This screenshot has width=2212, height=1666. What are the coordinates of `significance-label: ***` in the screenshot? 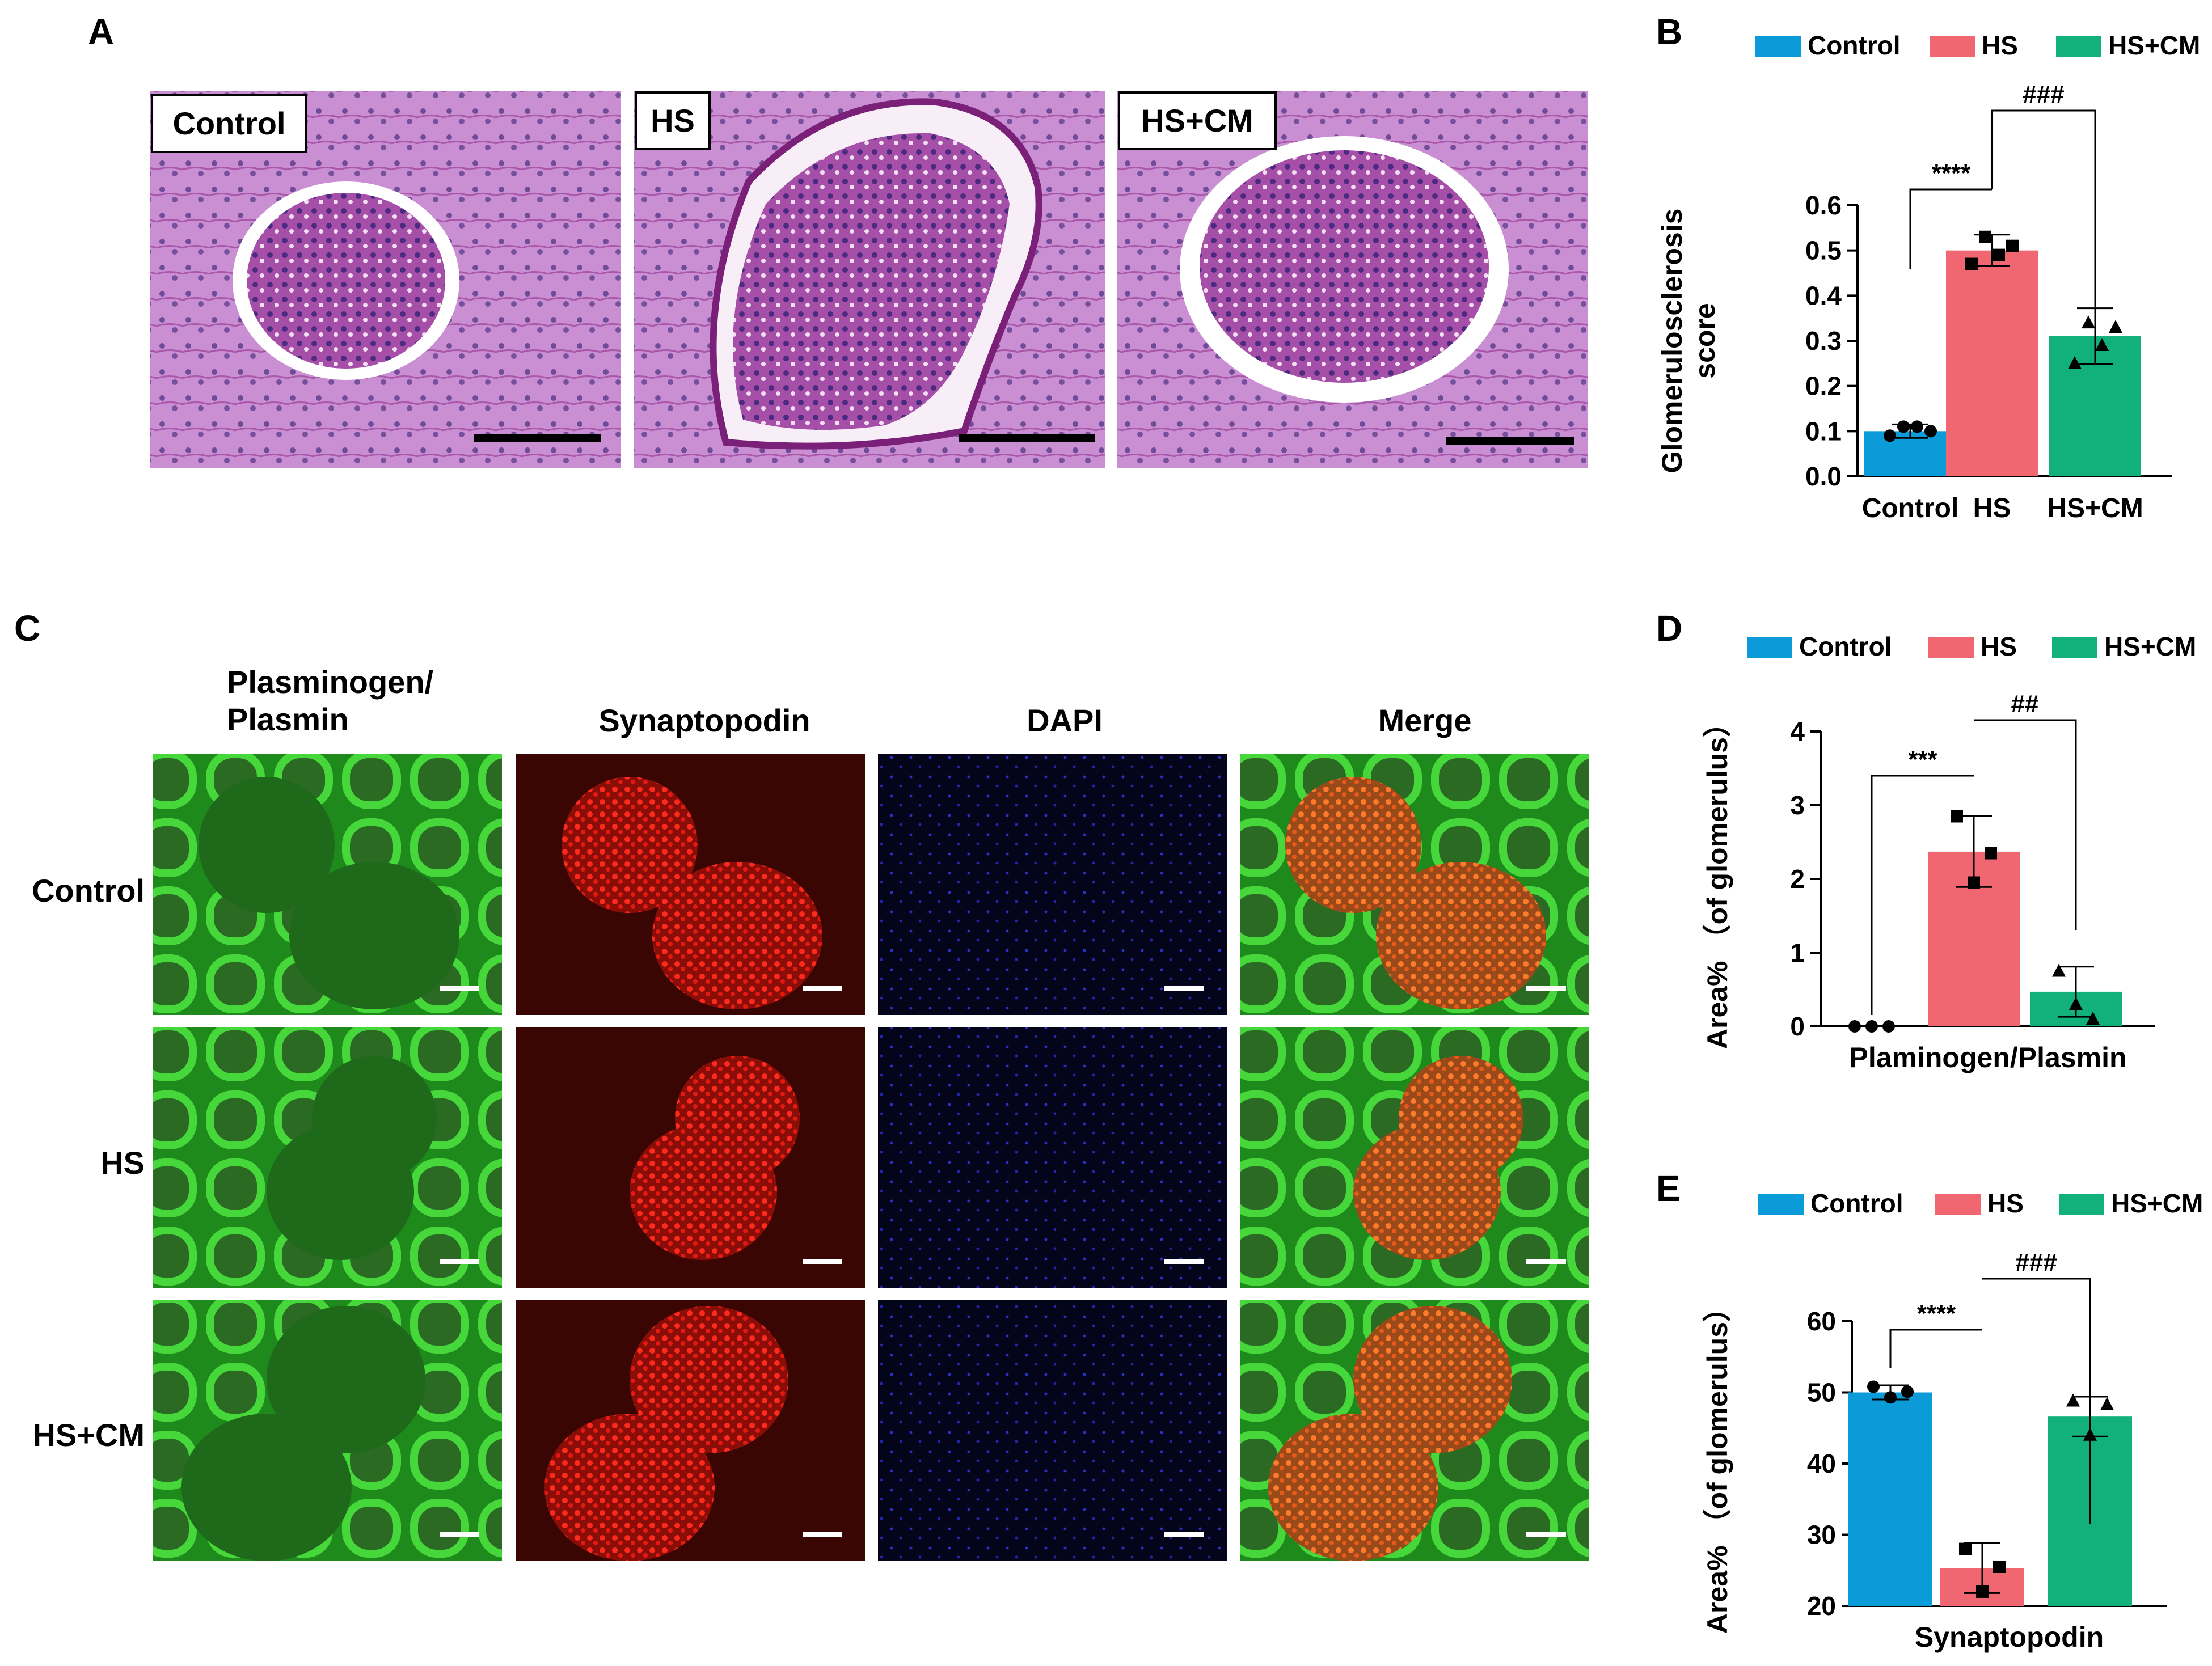 It's located at (1922, 759).